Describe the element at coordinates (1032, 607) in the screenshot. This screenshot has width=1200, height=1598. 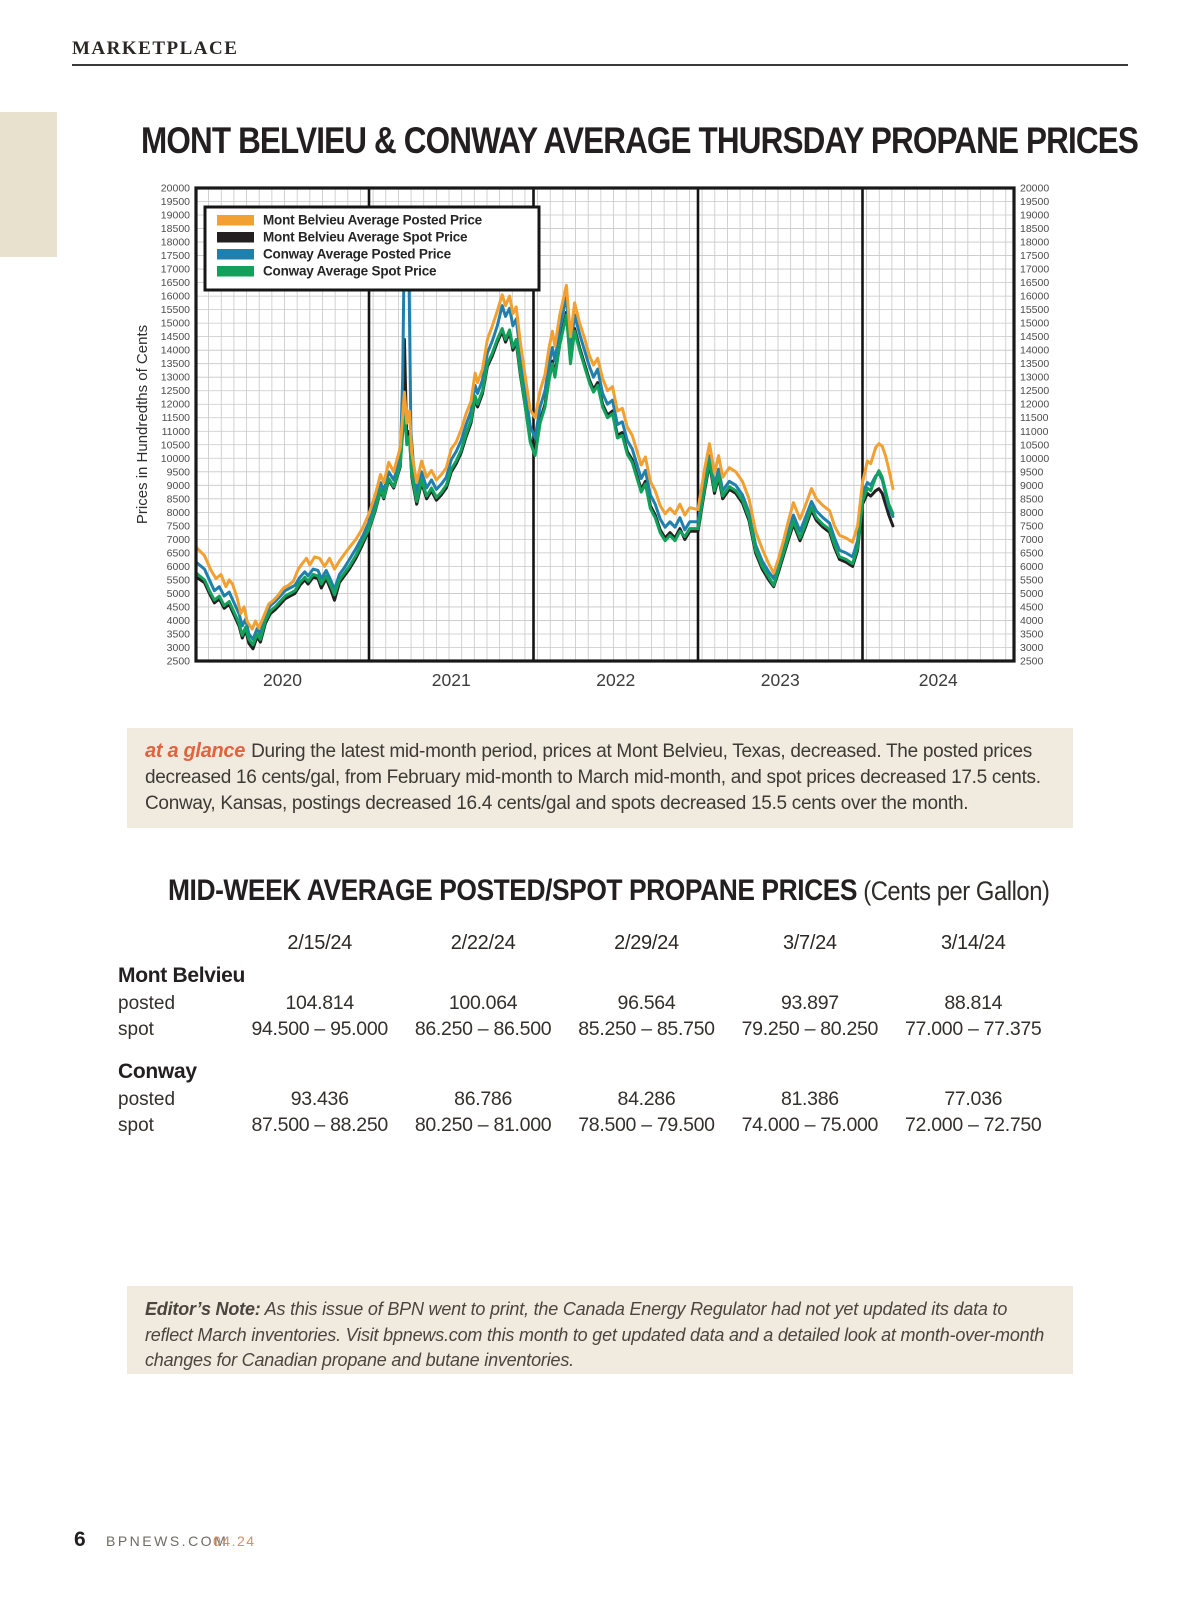
I see `svg-text: 4500` at that location.